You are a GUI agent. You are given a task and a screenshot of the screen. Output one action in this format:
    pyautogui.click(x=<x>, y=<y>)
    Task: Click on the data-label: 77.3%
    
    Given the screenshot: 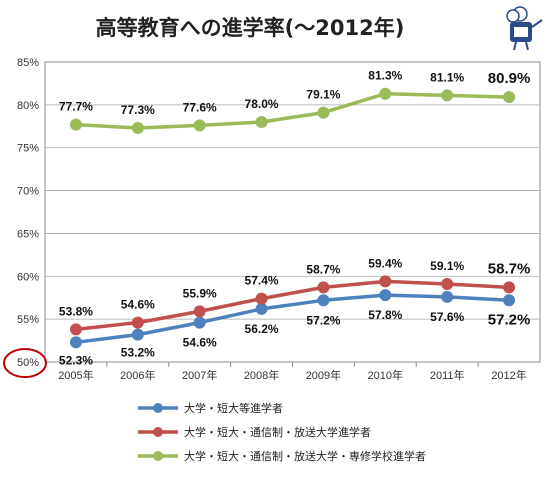 What is the action you would take?
    pyautogui.click(x=138, y=110)
    